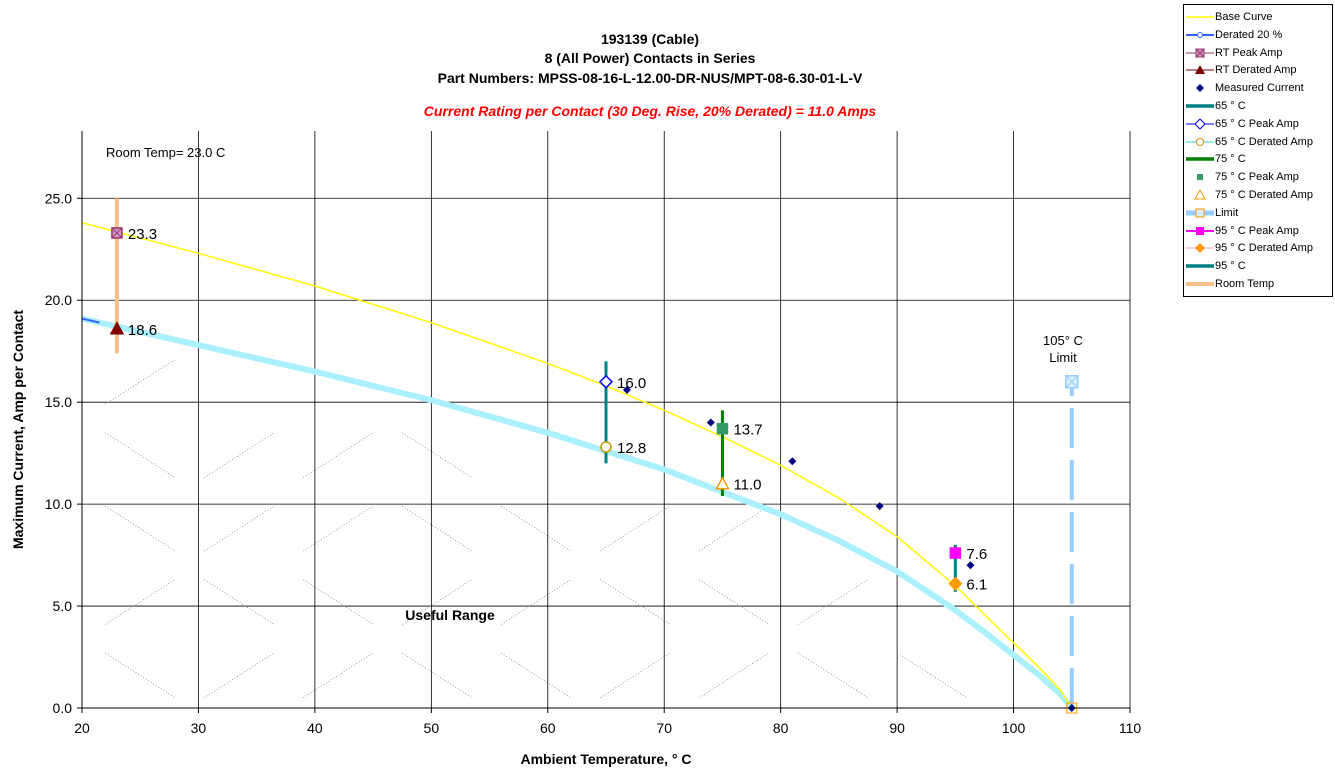 This screenshot has height=775, width=1335. What do you see at coordinates (631, 383) in the screenshot?
I see `data-label: 16.0` at bounding box center [631, 383].